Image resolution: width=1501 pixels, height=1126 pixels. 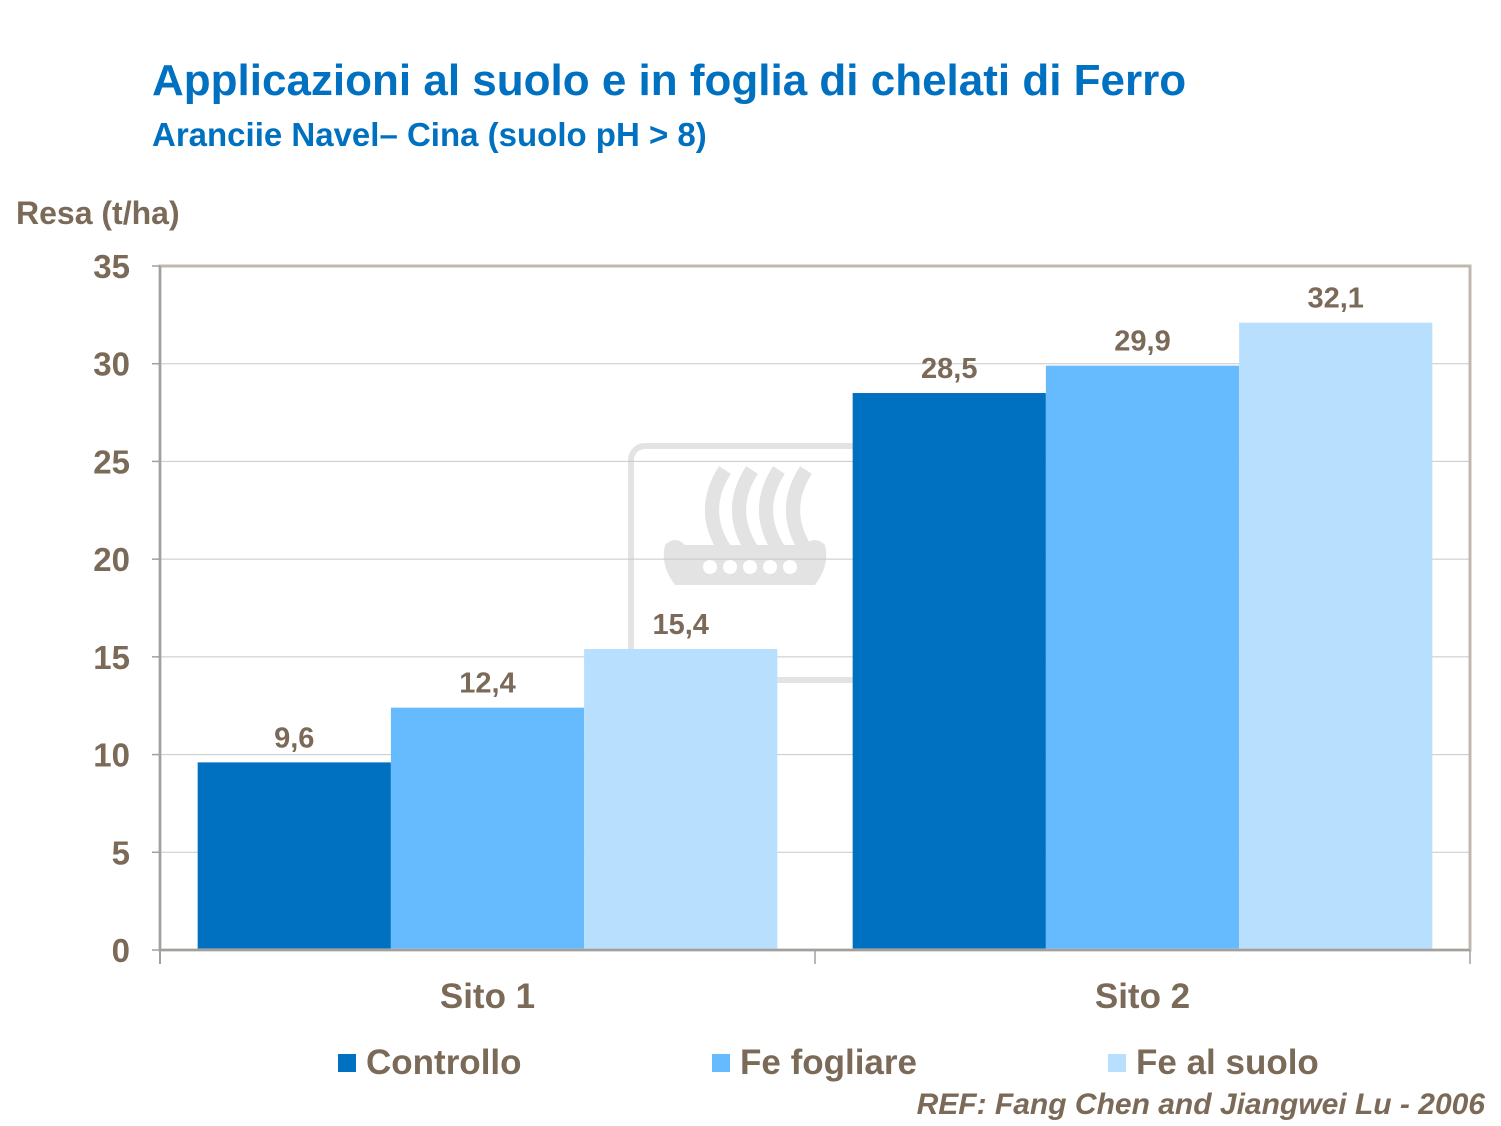 I want to click on legend-item-controllo: Controllo, so click(x=430, y=1063).